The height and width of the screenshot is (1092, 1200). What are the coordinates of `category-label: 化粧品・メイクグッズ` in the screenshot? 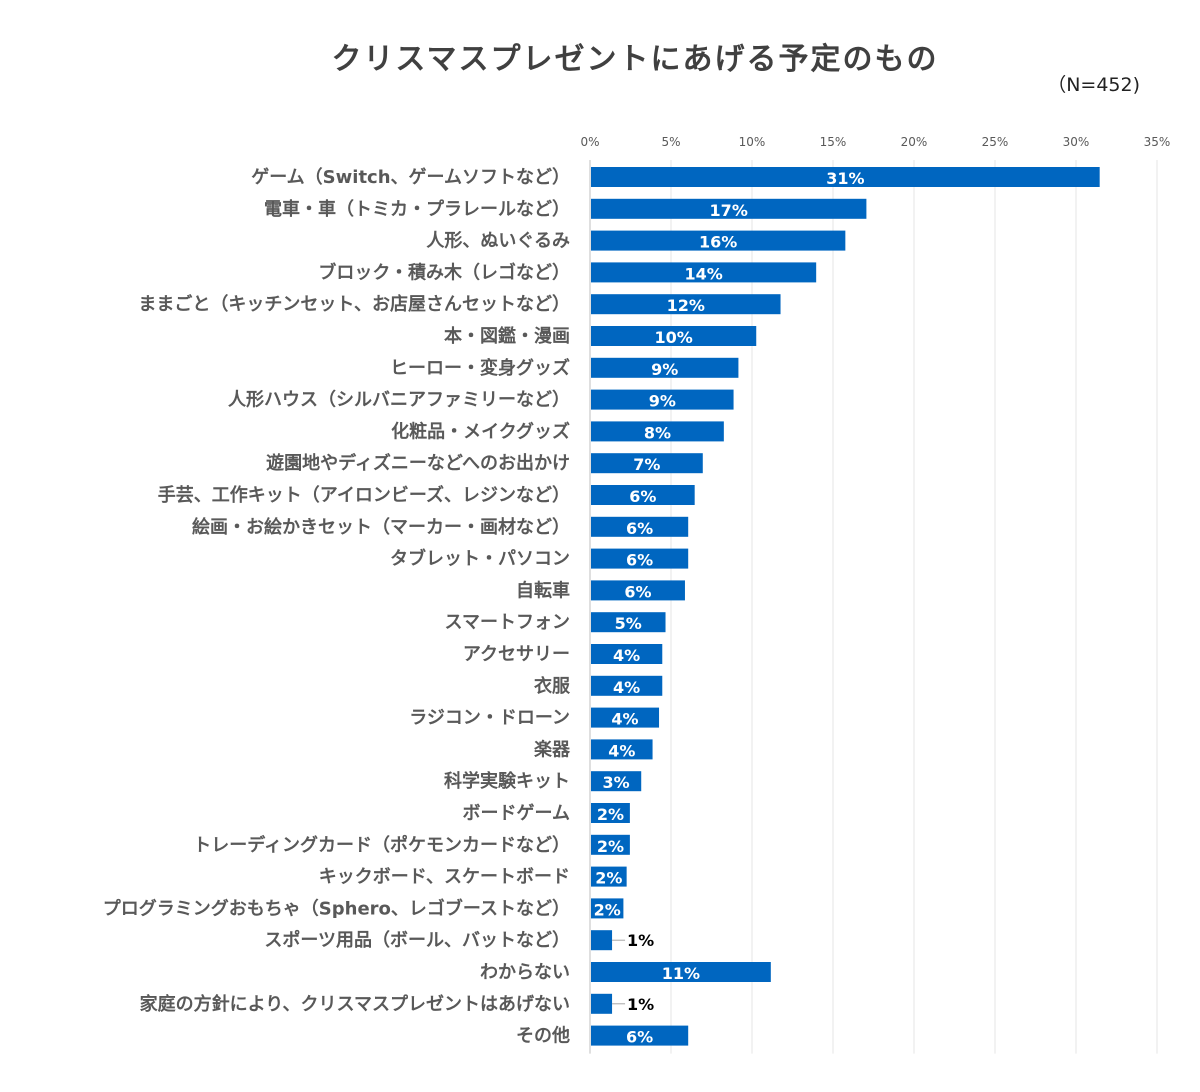 It's located at (480, 431).